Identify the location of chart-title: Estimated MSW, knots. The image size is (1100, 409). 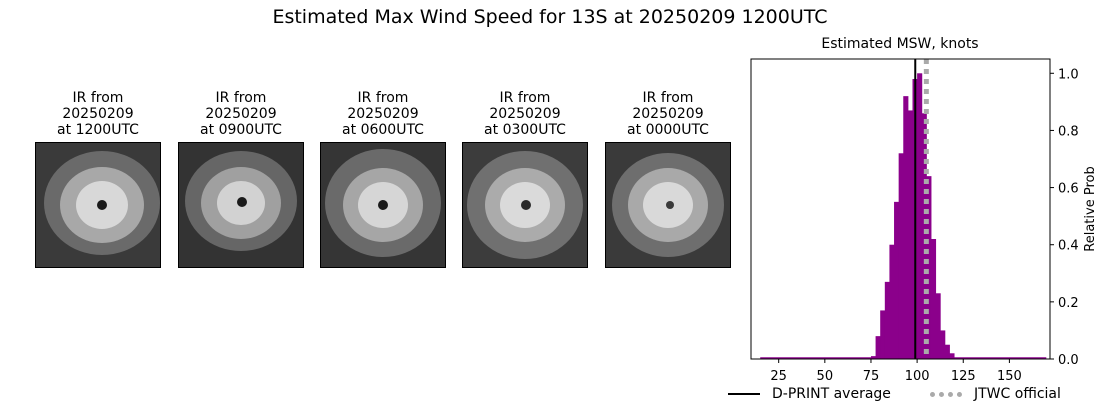
(900, 44).